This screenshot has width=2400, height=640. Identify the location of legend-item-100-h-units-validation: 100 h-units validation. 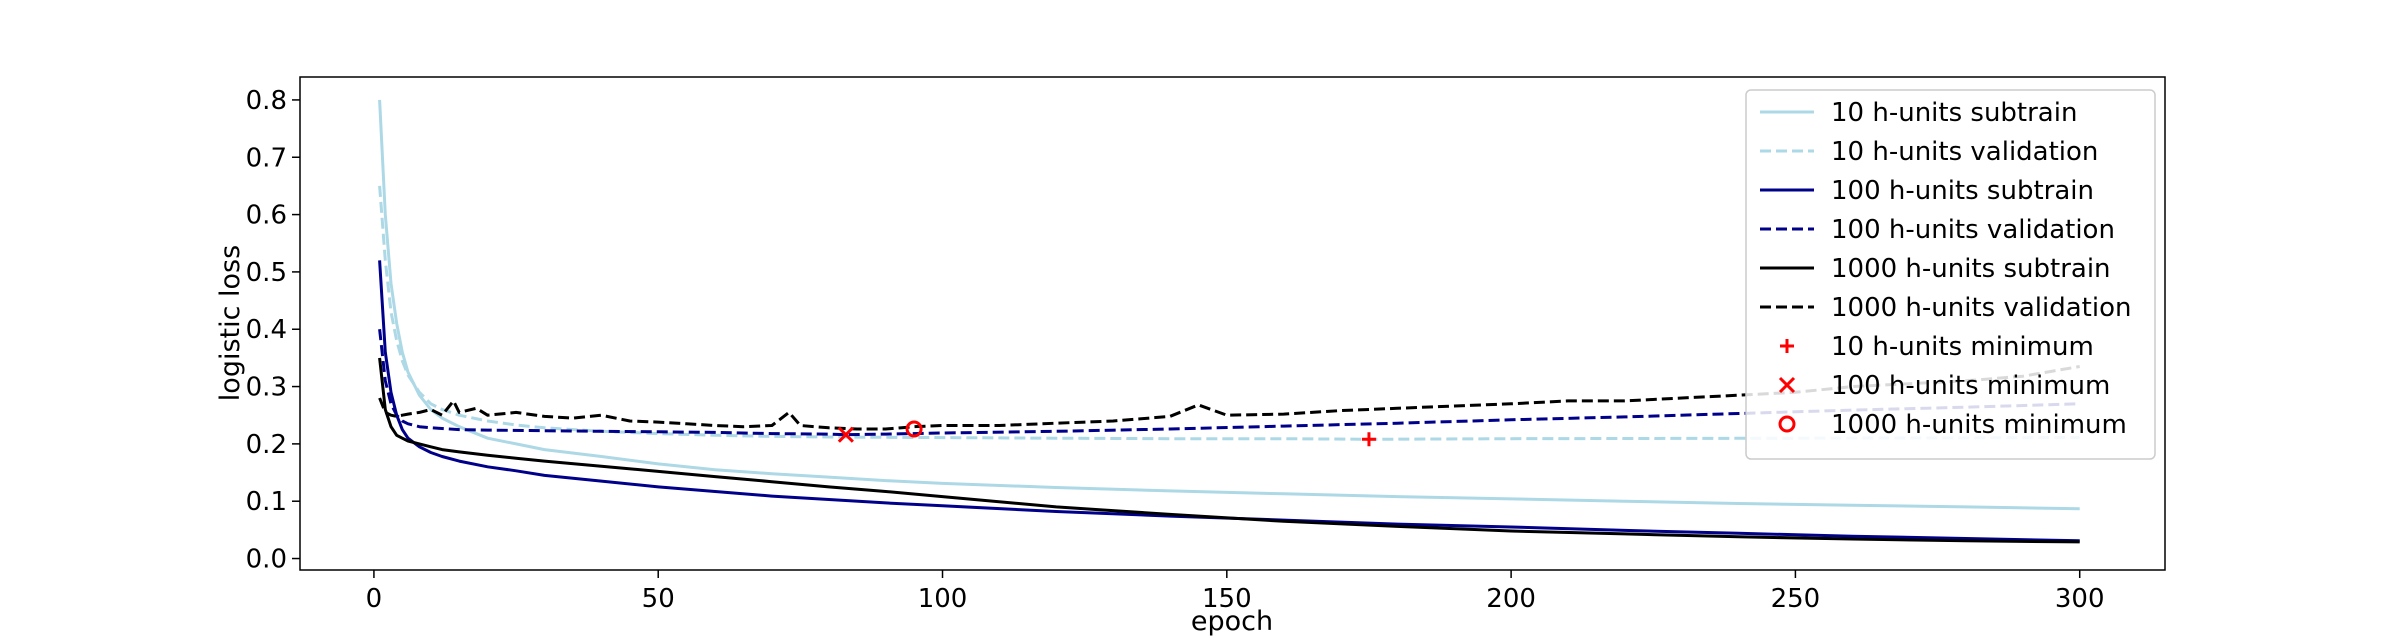
(1937, 230).